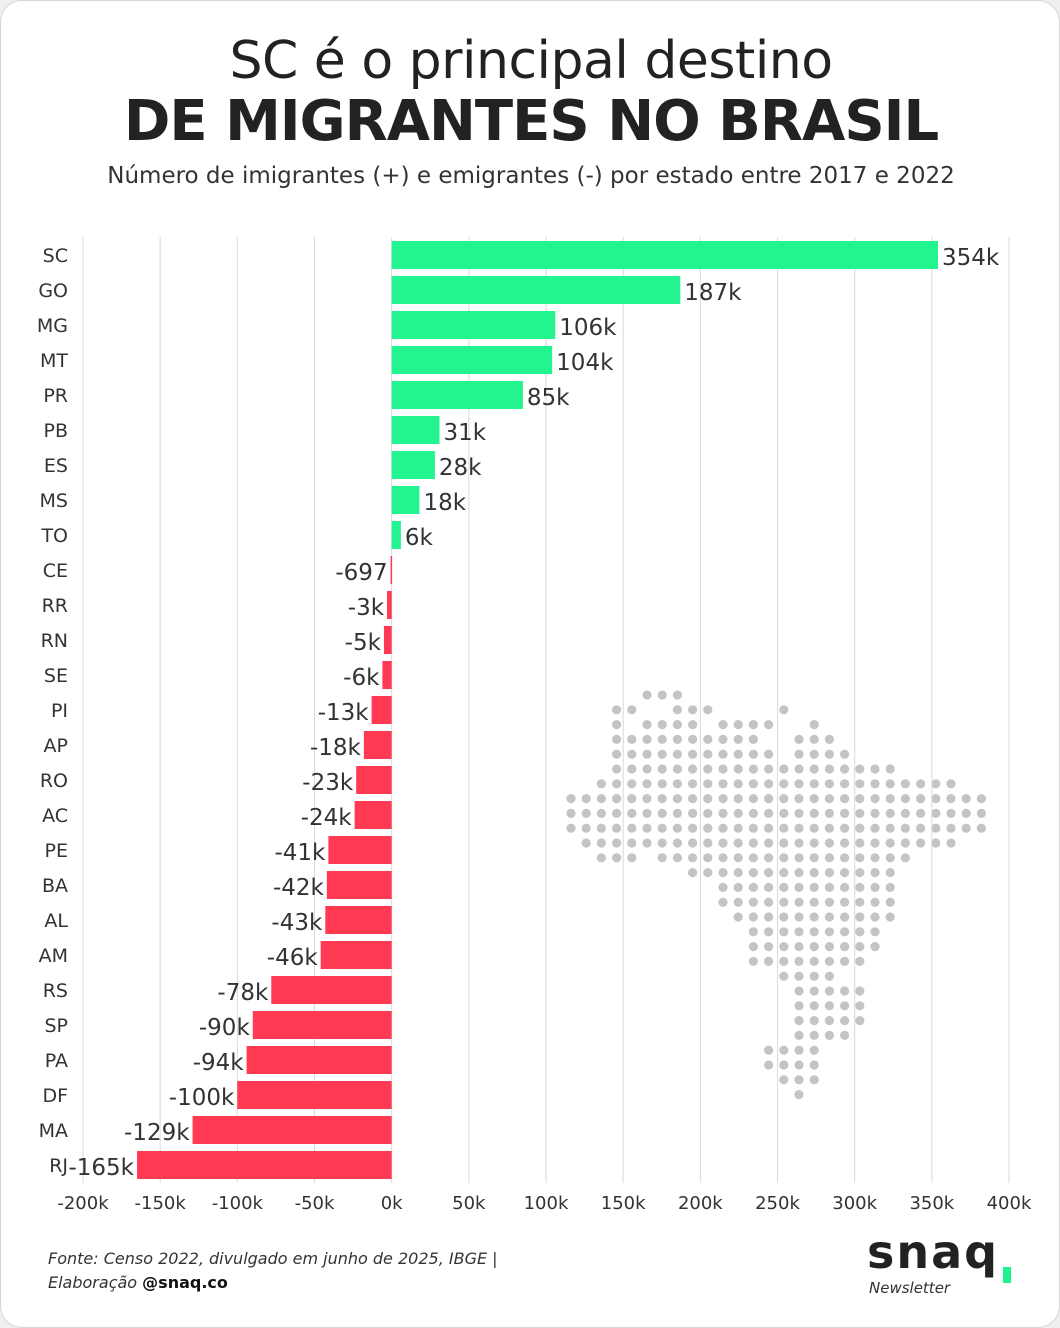 This screenshot has width=1060, height=1328. What do you see at coordinates (300, 853) in the screenshot?
I see `data-label: -41k` at bounding box center [300, 853].